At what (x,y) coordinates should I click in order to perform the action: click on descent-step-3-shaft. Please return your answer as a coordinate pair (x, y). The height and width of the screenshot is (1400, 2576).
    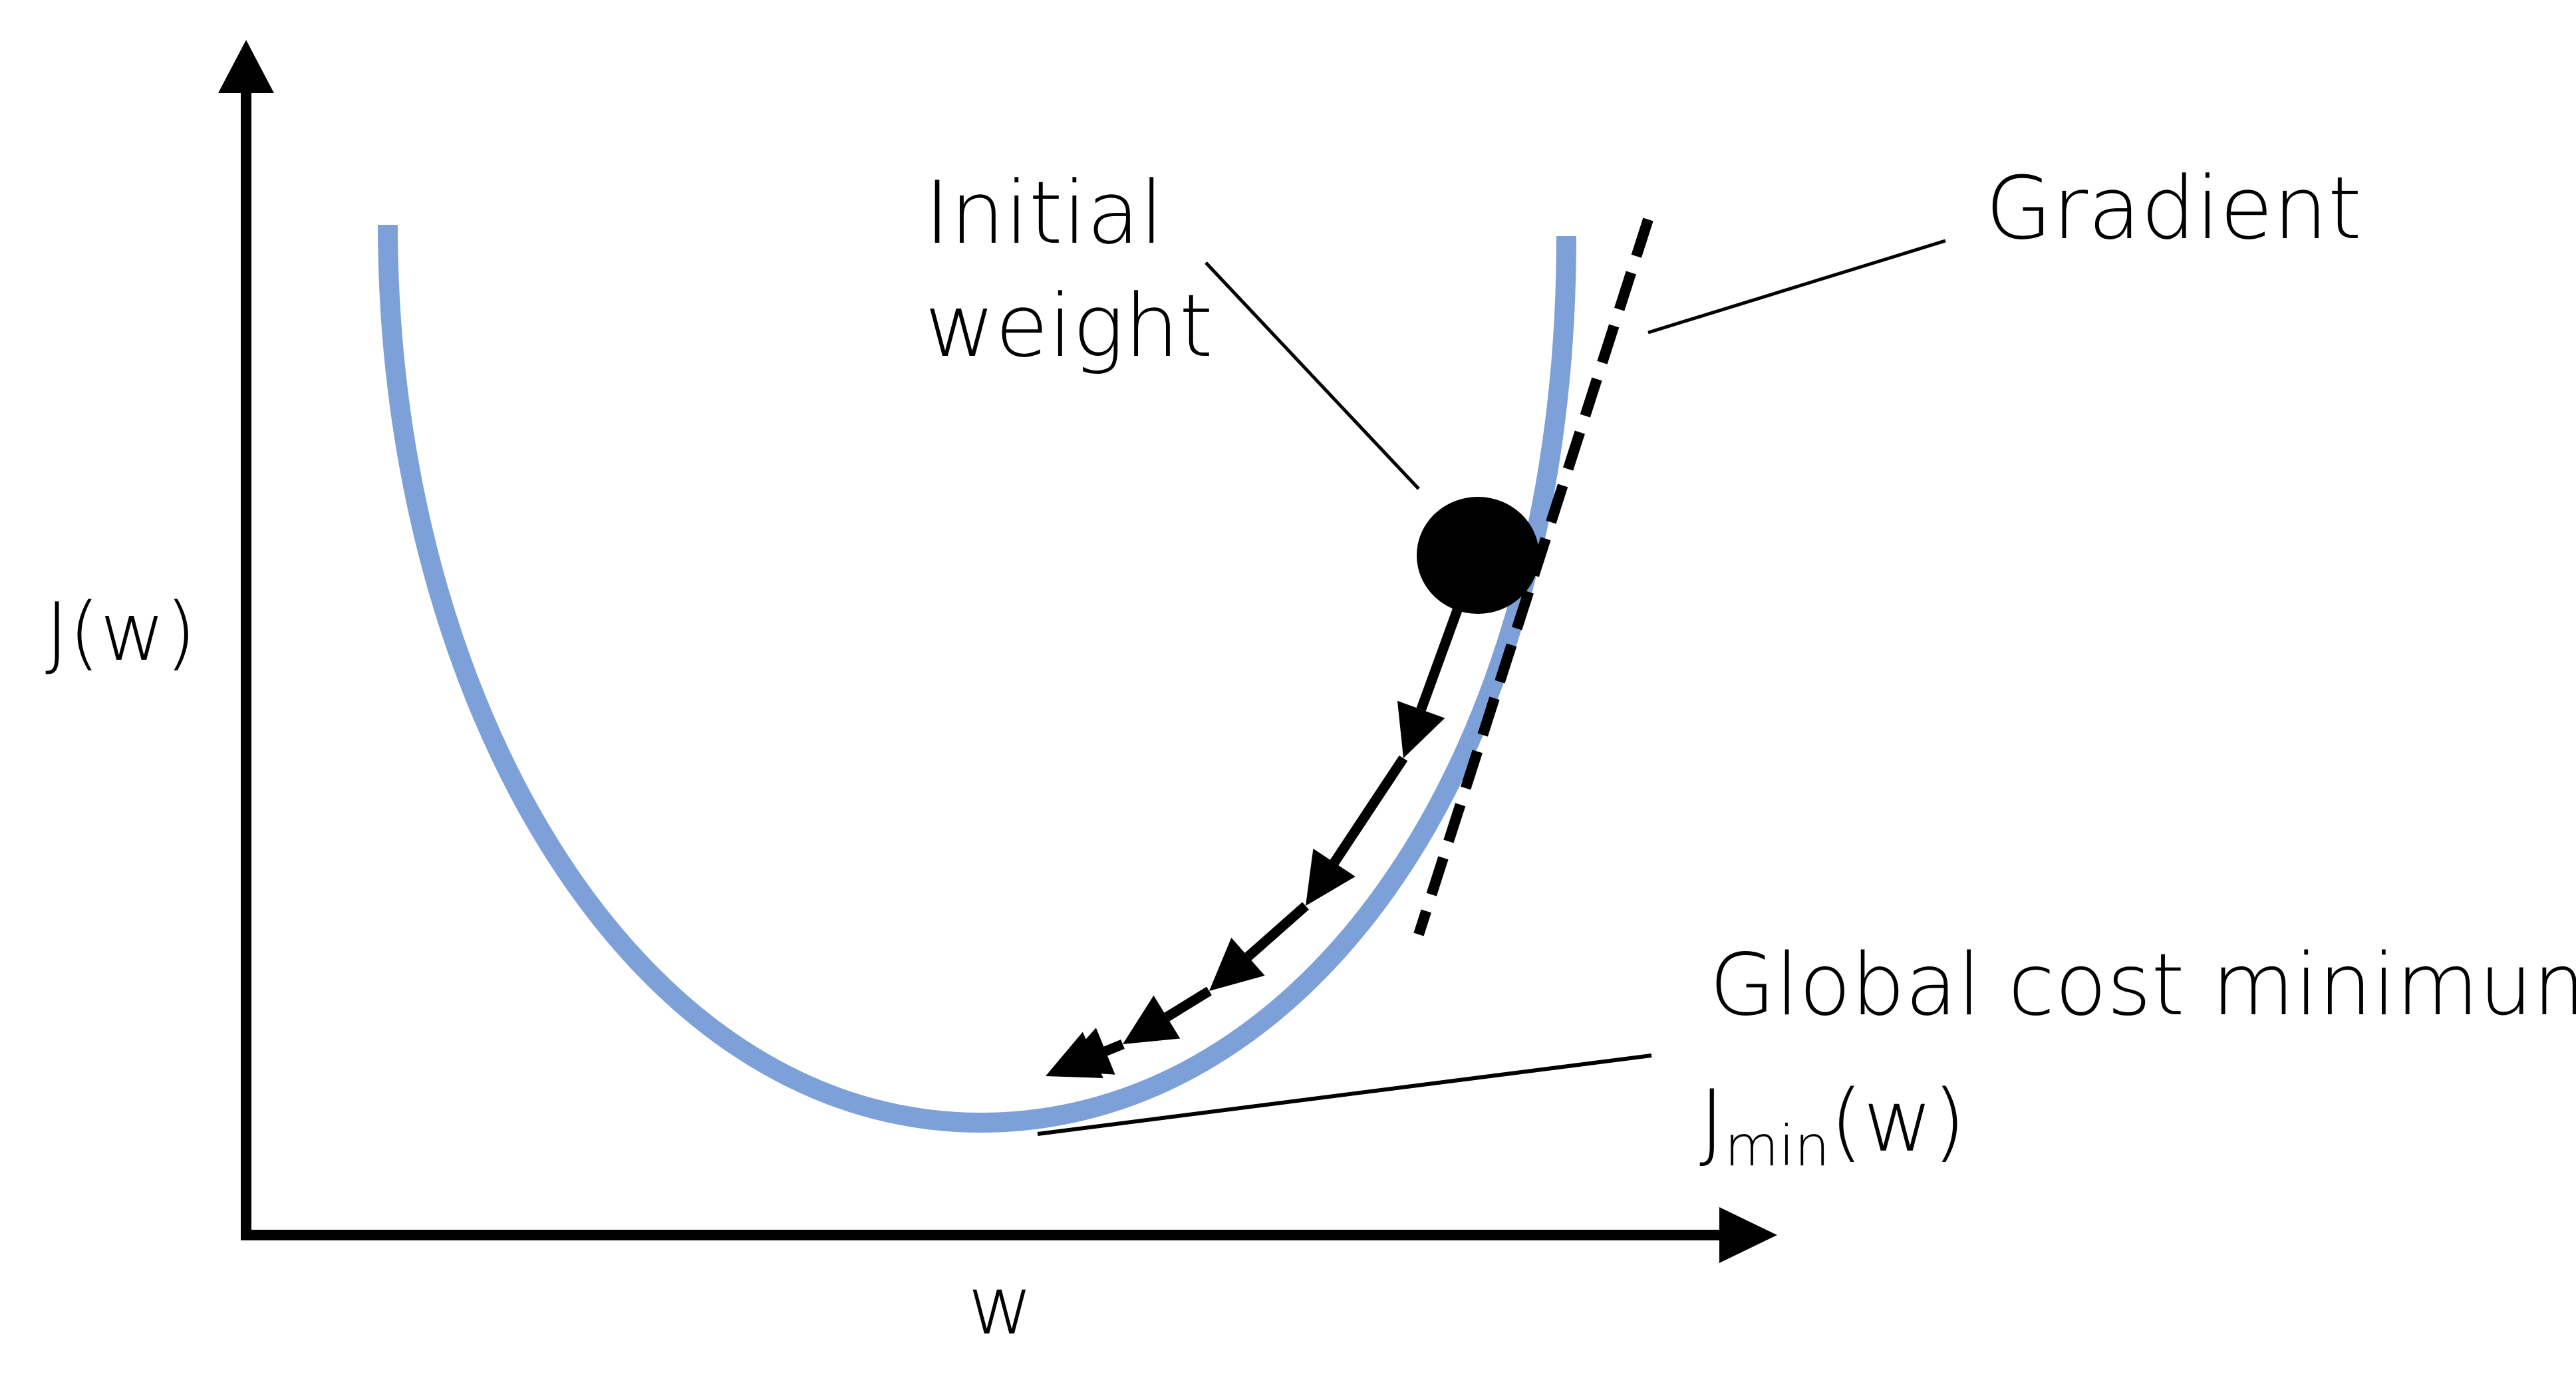
    Looking at the image, I should click on (1276, 931).